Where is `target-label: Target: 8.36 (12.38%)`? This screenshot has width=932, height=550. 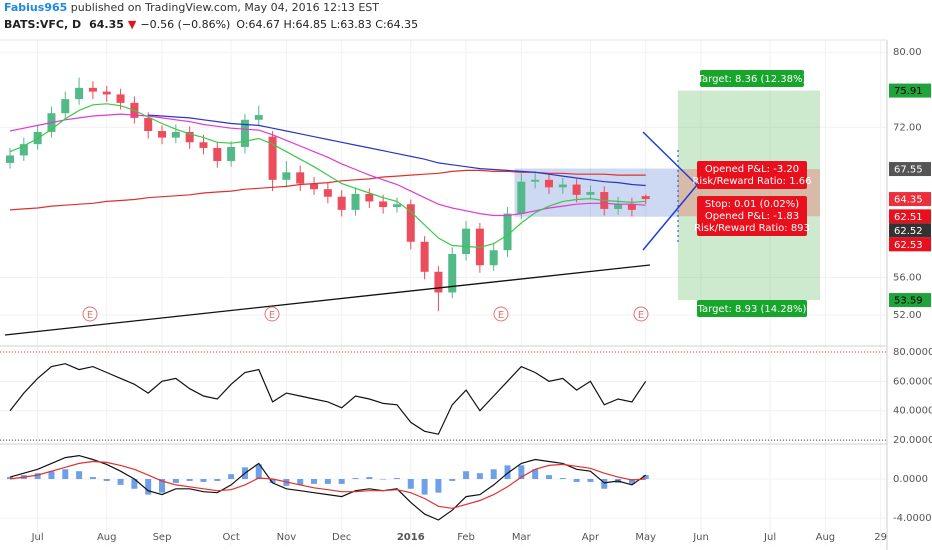 target-label: Target: 8.36 (12.38%) is located at coordinates (752, 79).